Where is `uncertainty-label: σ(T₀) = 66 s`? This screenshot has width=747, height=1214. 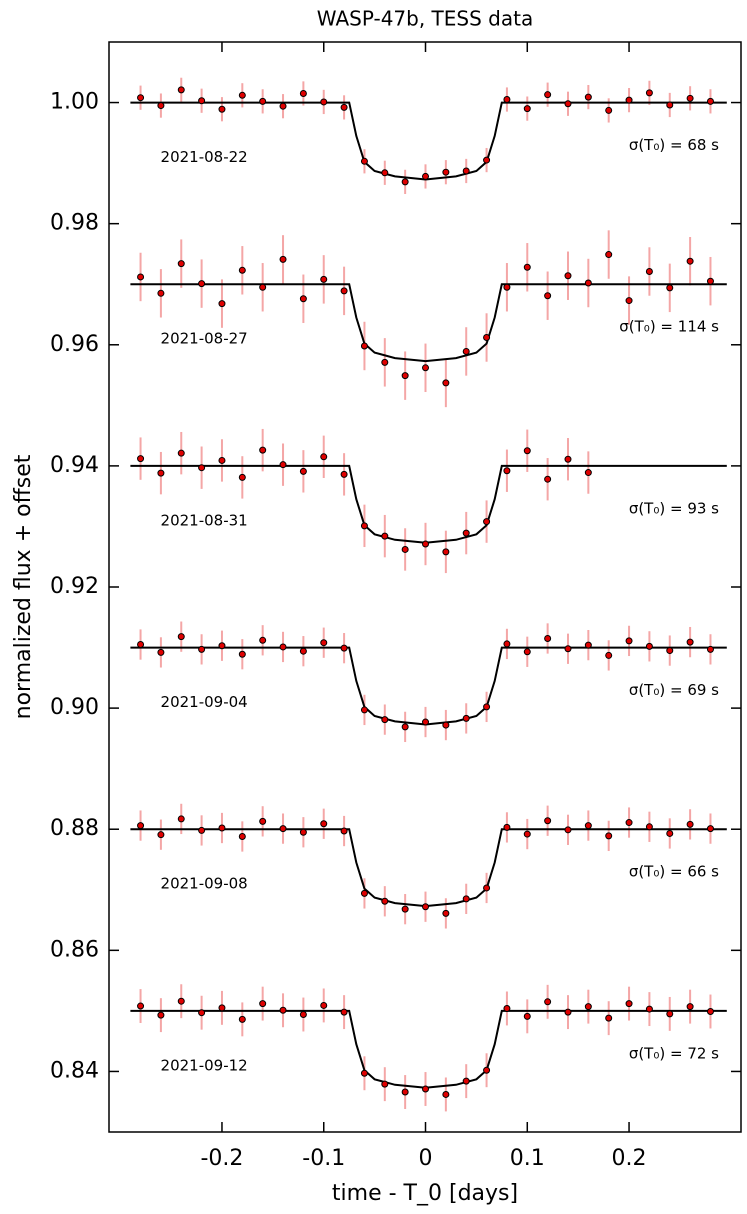
uncertainty-label: σ(T₀) = 66 s is located at coordinates (674, 872).